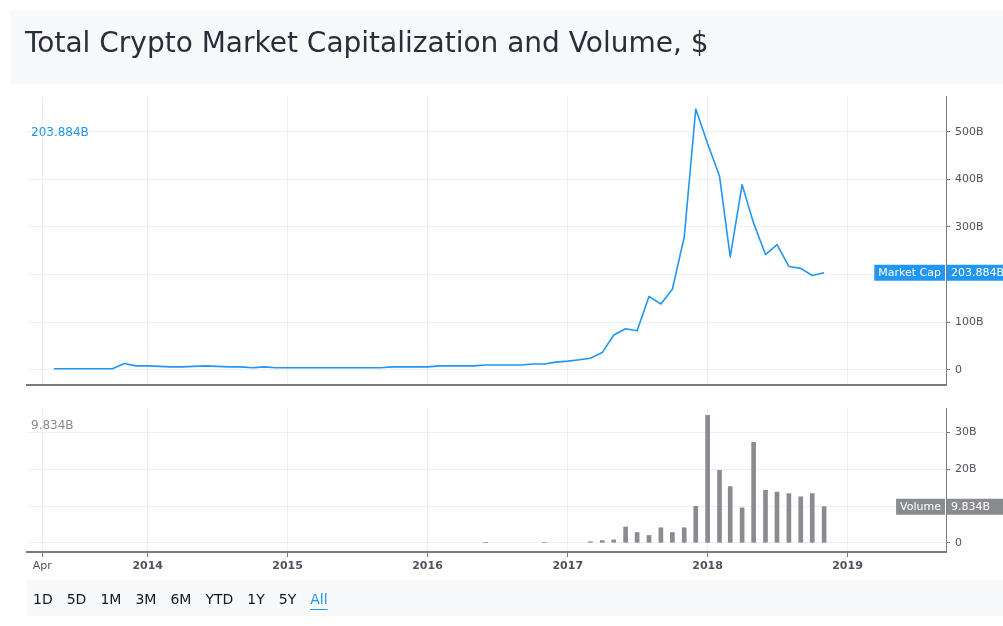 Image resolution: width=1003 pixels, height=626 pixels. Describe the element at coordinates (52, 424) in the screenshot. I see `annotation: 9.834B` at that location.